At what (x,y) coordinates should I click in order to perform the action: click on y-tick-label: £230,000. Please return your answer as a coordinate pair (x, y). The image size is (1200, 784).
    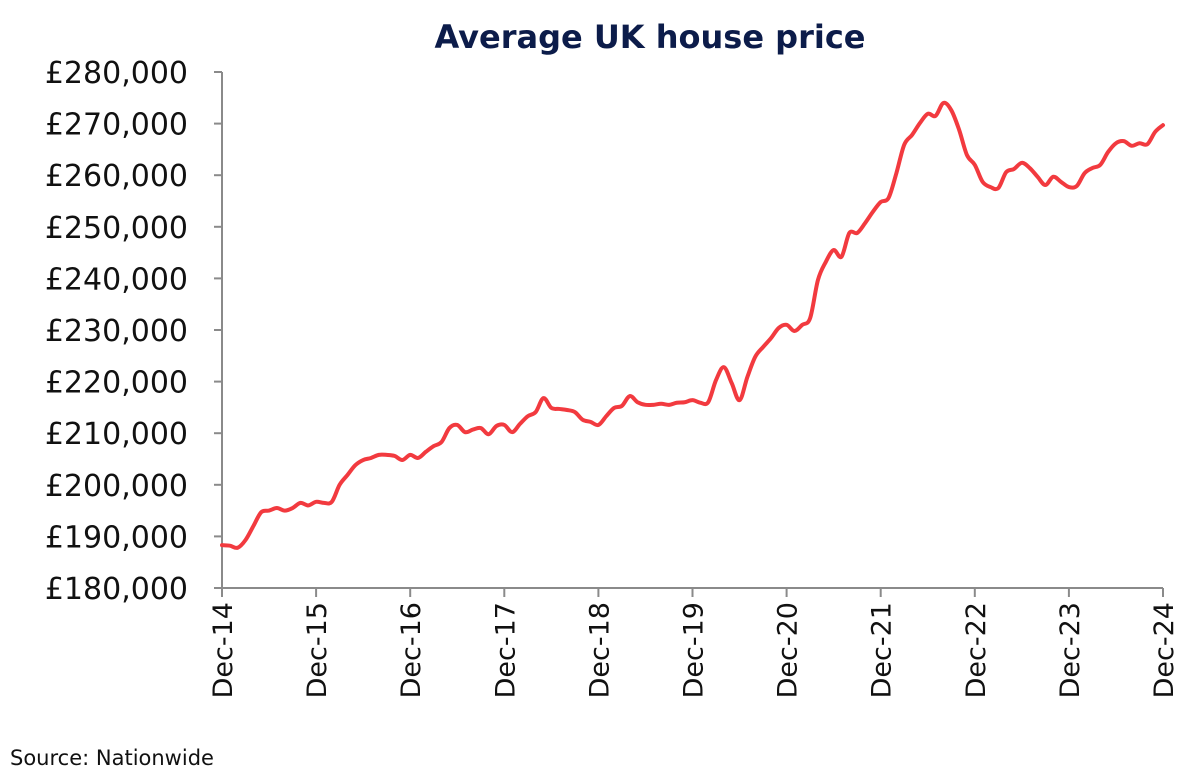
    Looking at the image, I should click on (116, 331).